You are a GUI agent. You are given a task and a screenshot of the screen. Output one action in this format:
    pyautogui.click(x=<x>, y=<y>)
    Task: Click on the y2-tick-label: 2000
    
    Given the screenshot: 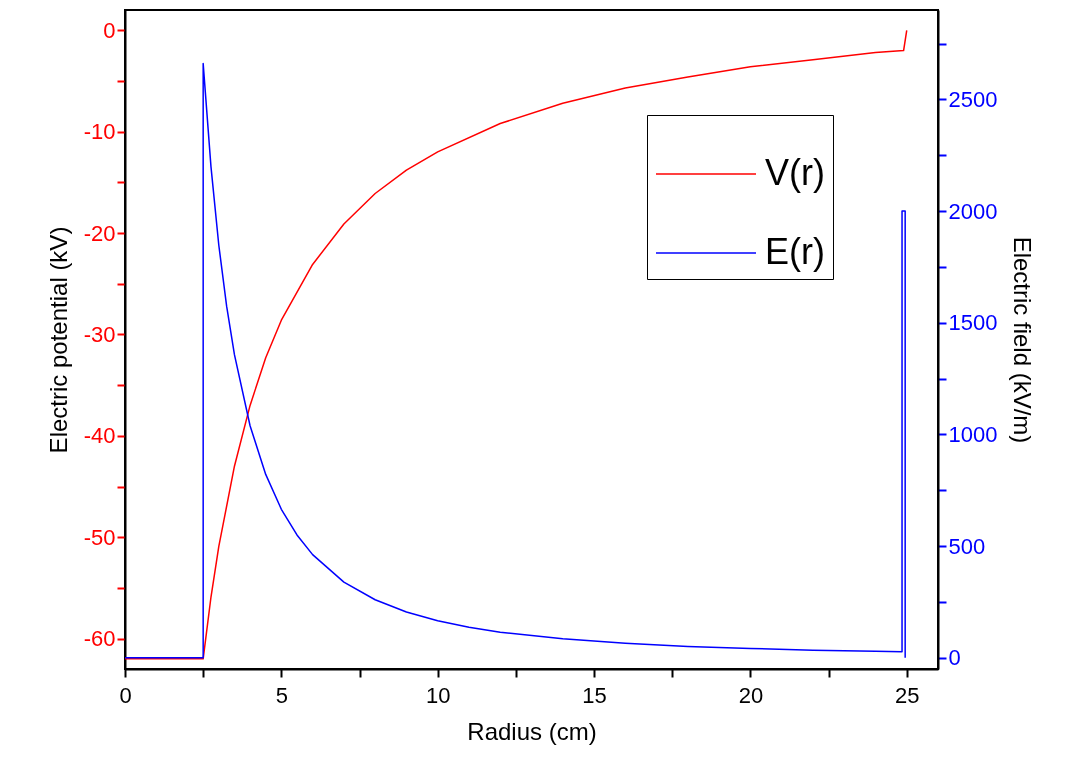 What is the action you would take?
    pyautogui.click(x=973, y=211)
    